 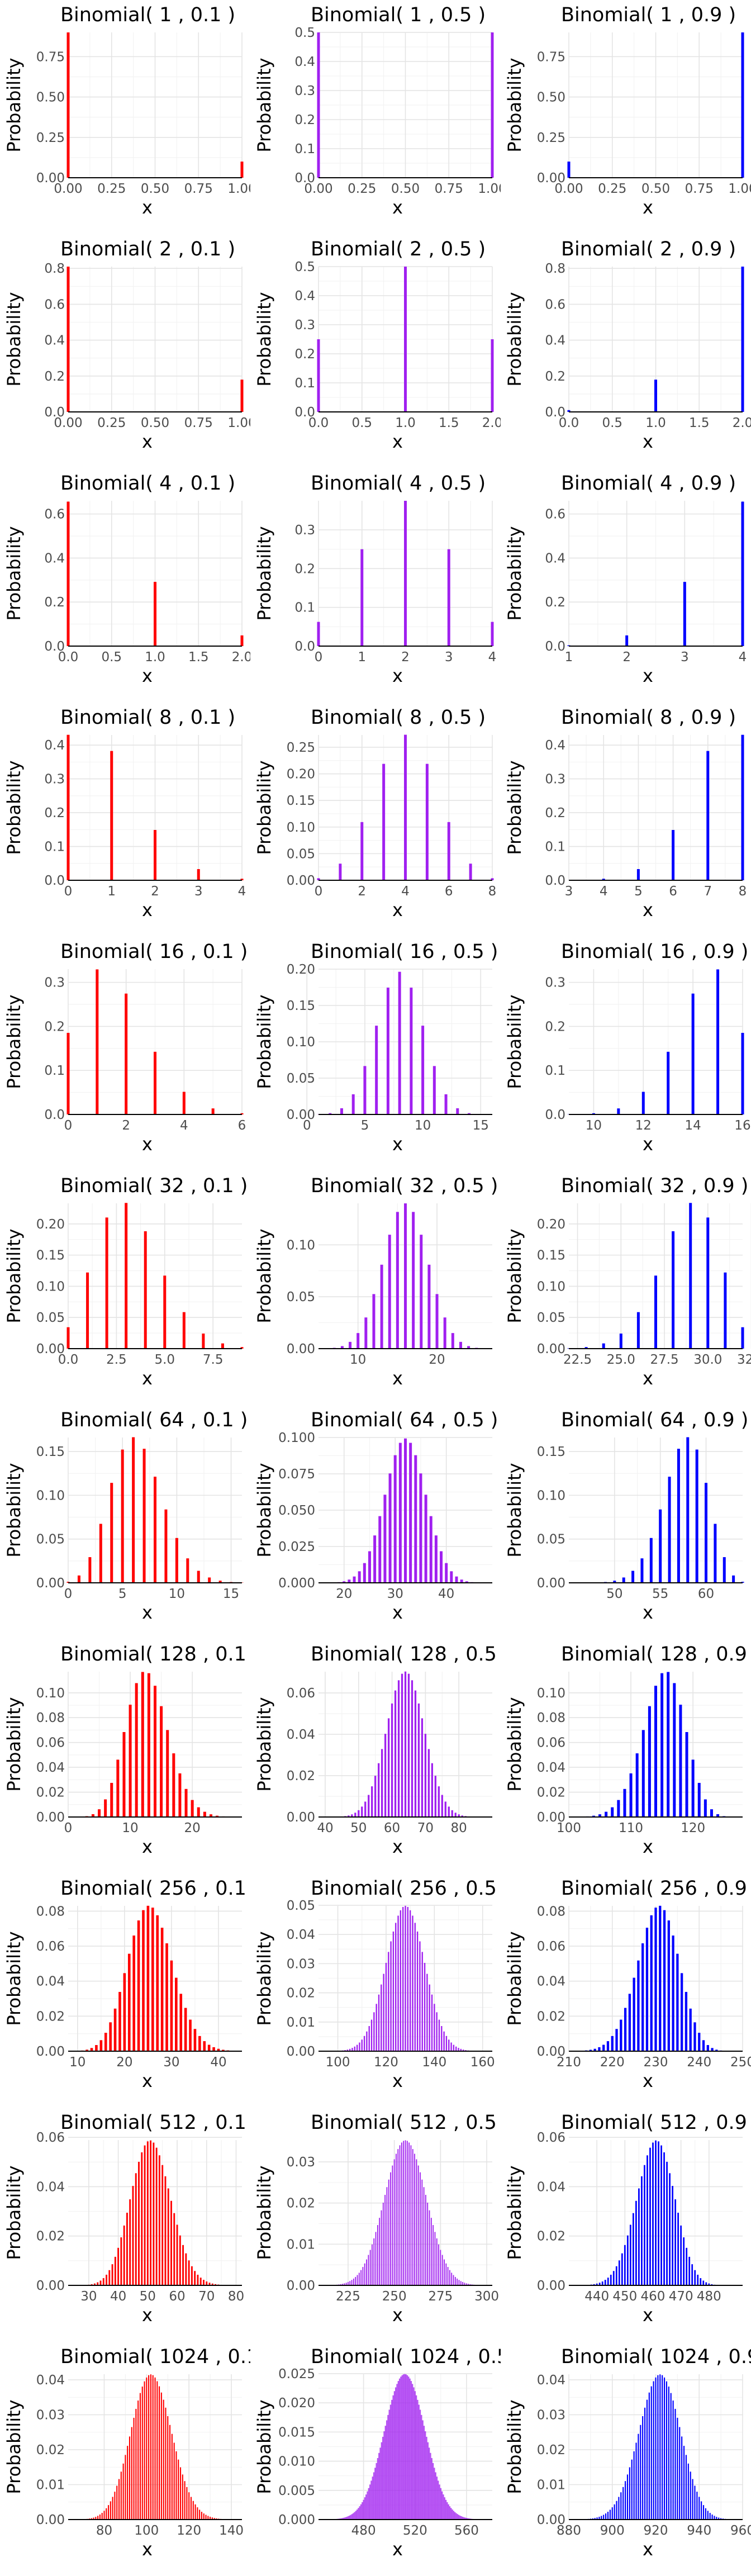 I want to click on chart-title: Binomial( 64 , 0.9 ), so click(x=654, y=1420).